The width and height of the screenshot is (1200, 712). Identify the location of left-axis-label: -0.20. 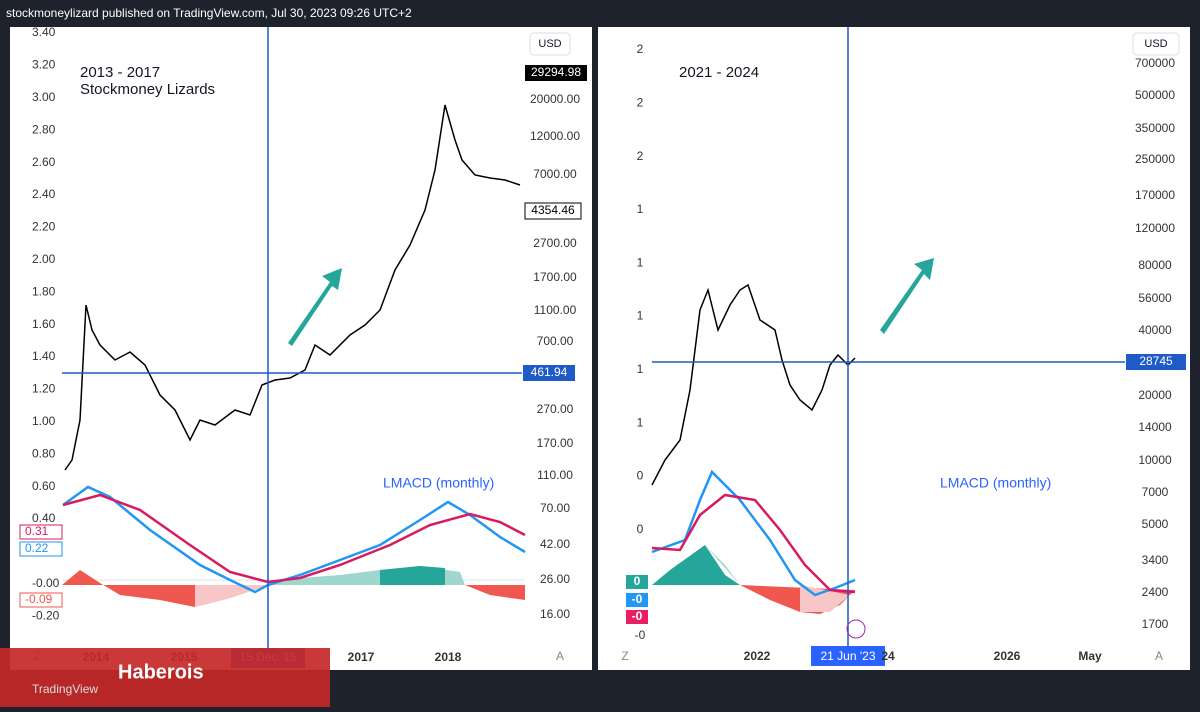
(46, 615).